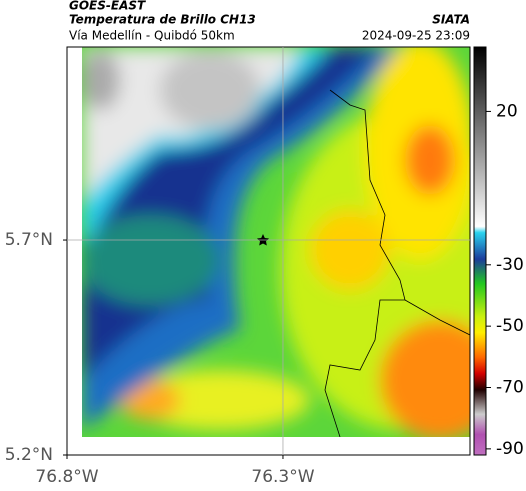 The width and height of the screenshot is (526, 491). What do you see at coordinates (29, 455) in the screenshot?
I see `lat-tick-label: 5.2°N` at bounding box center [29, 455].